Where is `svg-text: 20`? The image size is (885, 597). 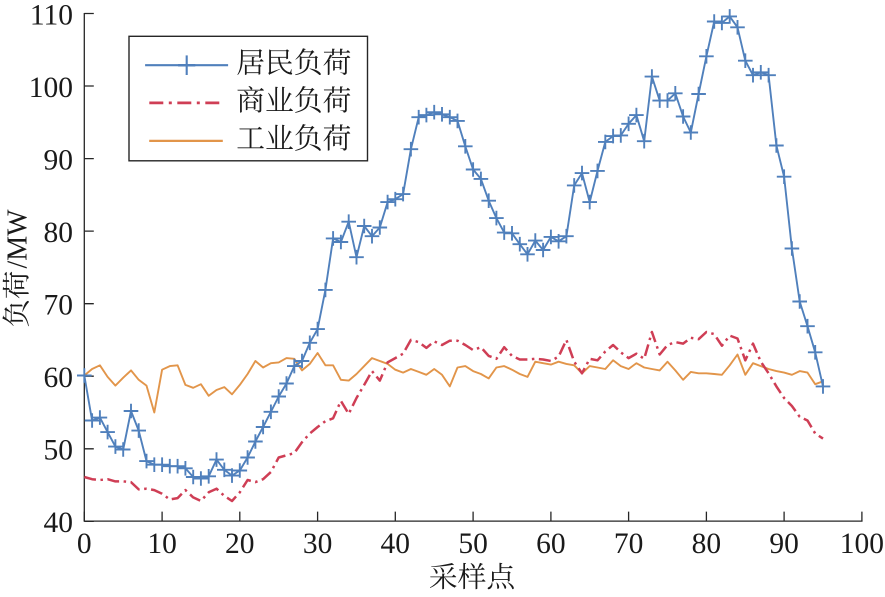 svg-text: 20 is located at coordinates (240, 544).